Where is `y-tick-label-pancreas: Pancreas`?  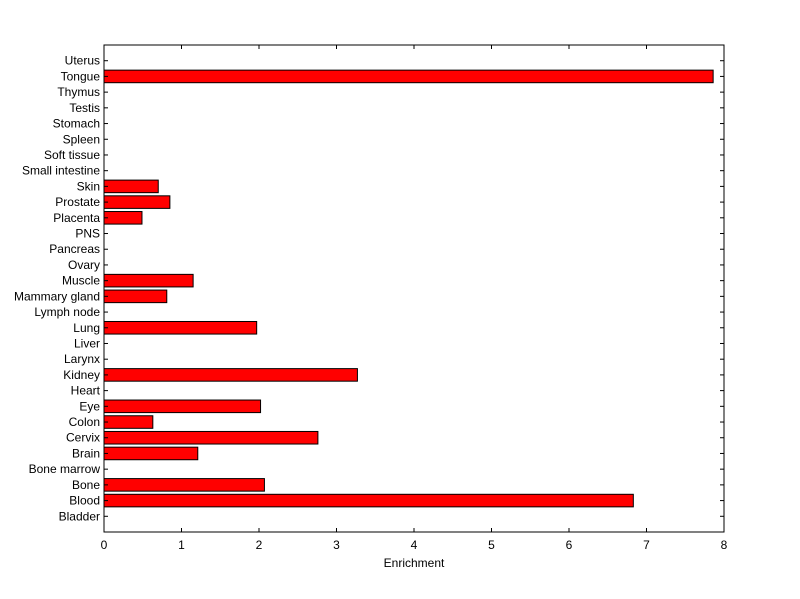 y-tick-label-pancreas: Pancreas is located at coordinates (74, 249).